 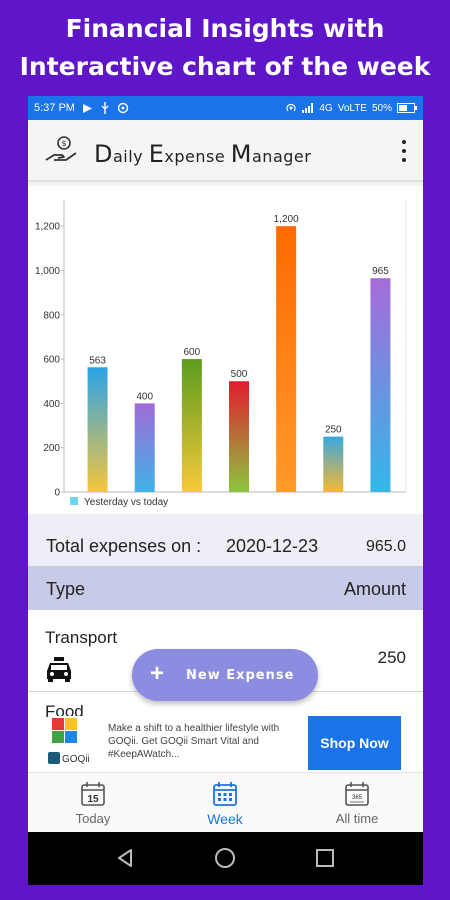 I want to click on ad-brand: GOQii, so click(x=76, y=759).